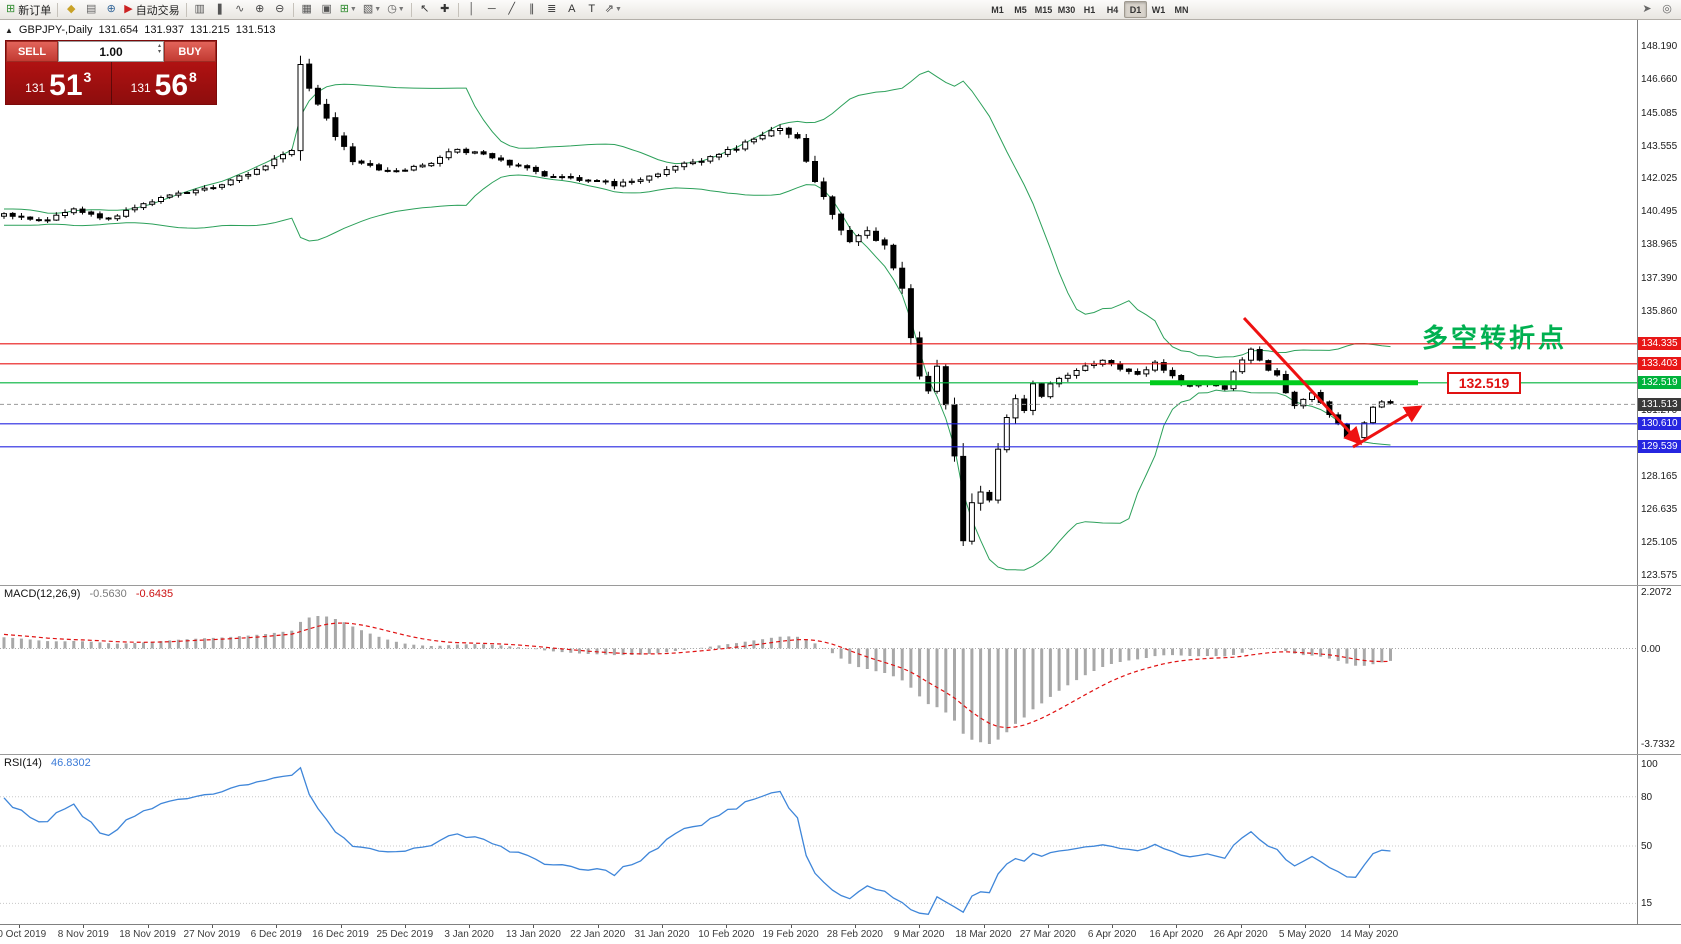  Describe the element at coordinates (9, 30) in the screenshot. I see `one-click-expander-icon: ▲` at that location.